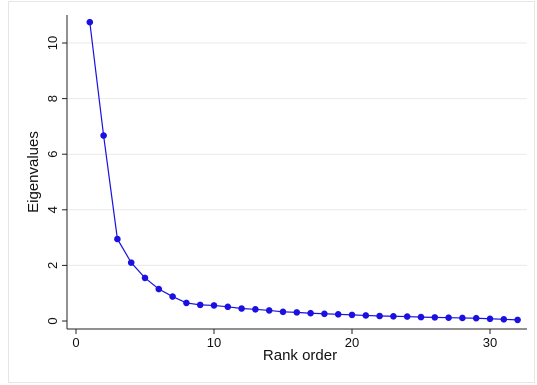 Image resolution: width=537 pixels, height=385 pixels. I want to click on x-axis-label: Rank order, so click(300, 355).